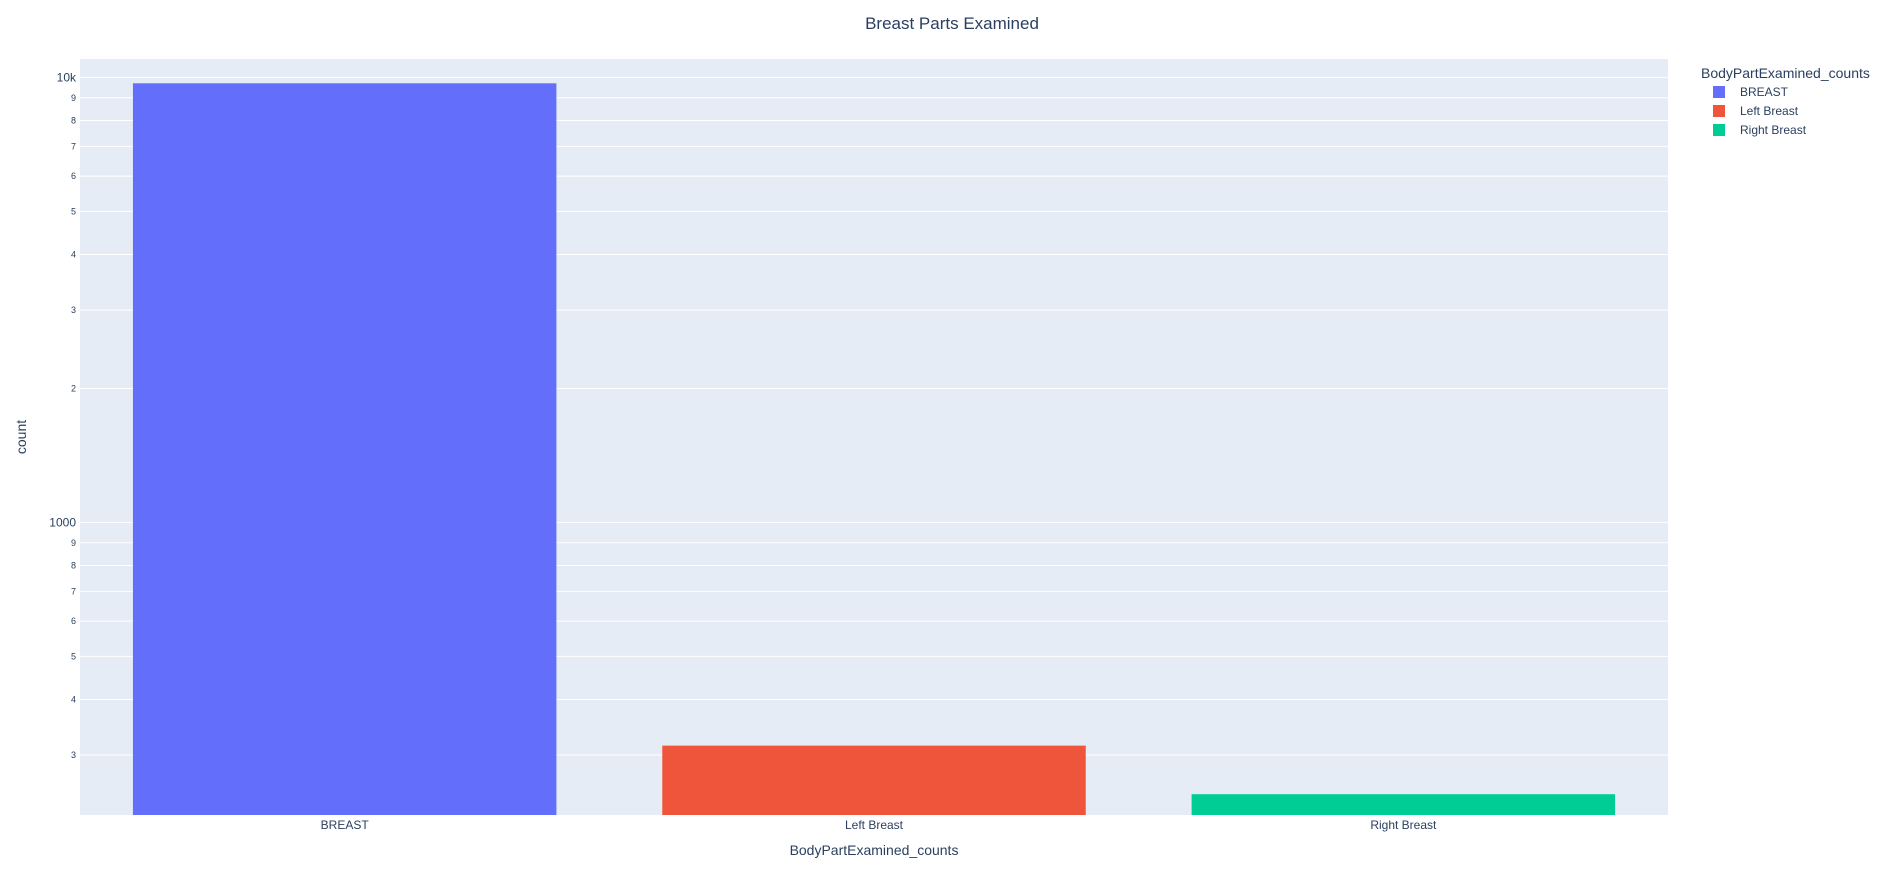  Describe the element at coordinates (874, 825) in the screenshot. I see `x-tick-label: Left Breast` at that location.